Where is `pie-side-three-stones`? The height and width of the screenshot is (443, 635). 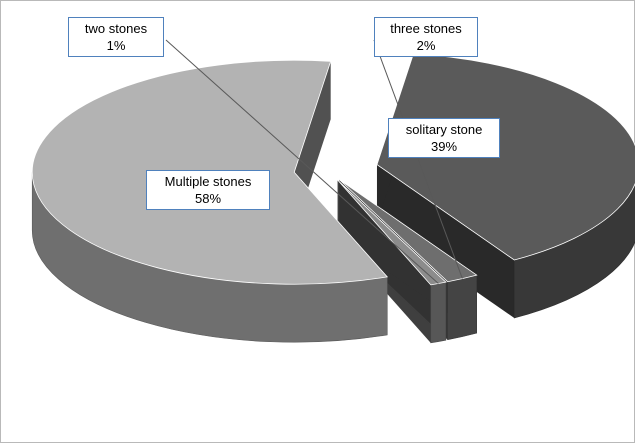 pie-side-three-stones is located at coordinates (462, 307).